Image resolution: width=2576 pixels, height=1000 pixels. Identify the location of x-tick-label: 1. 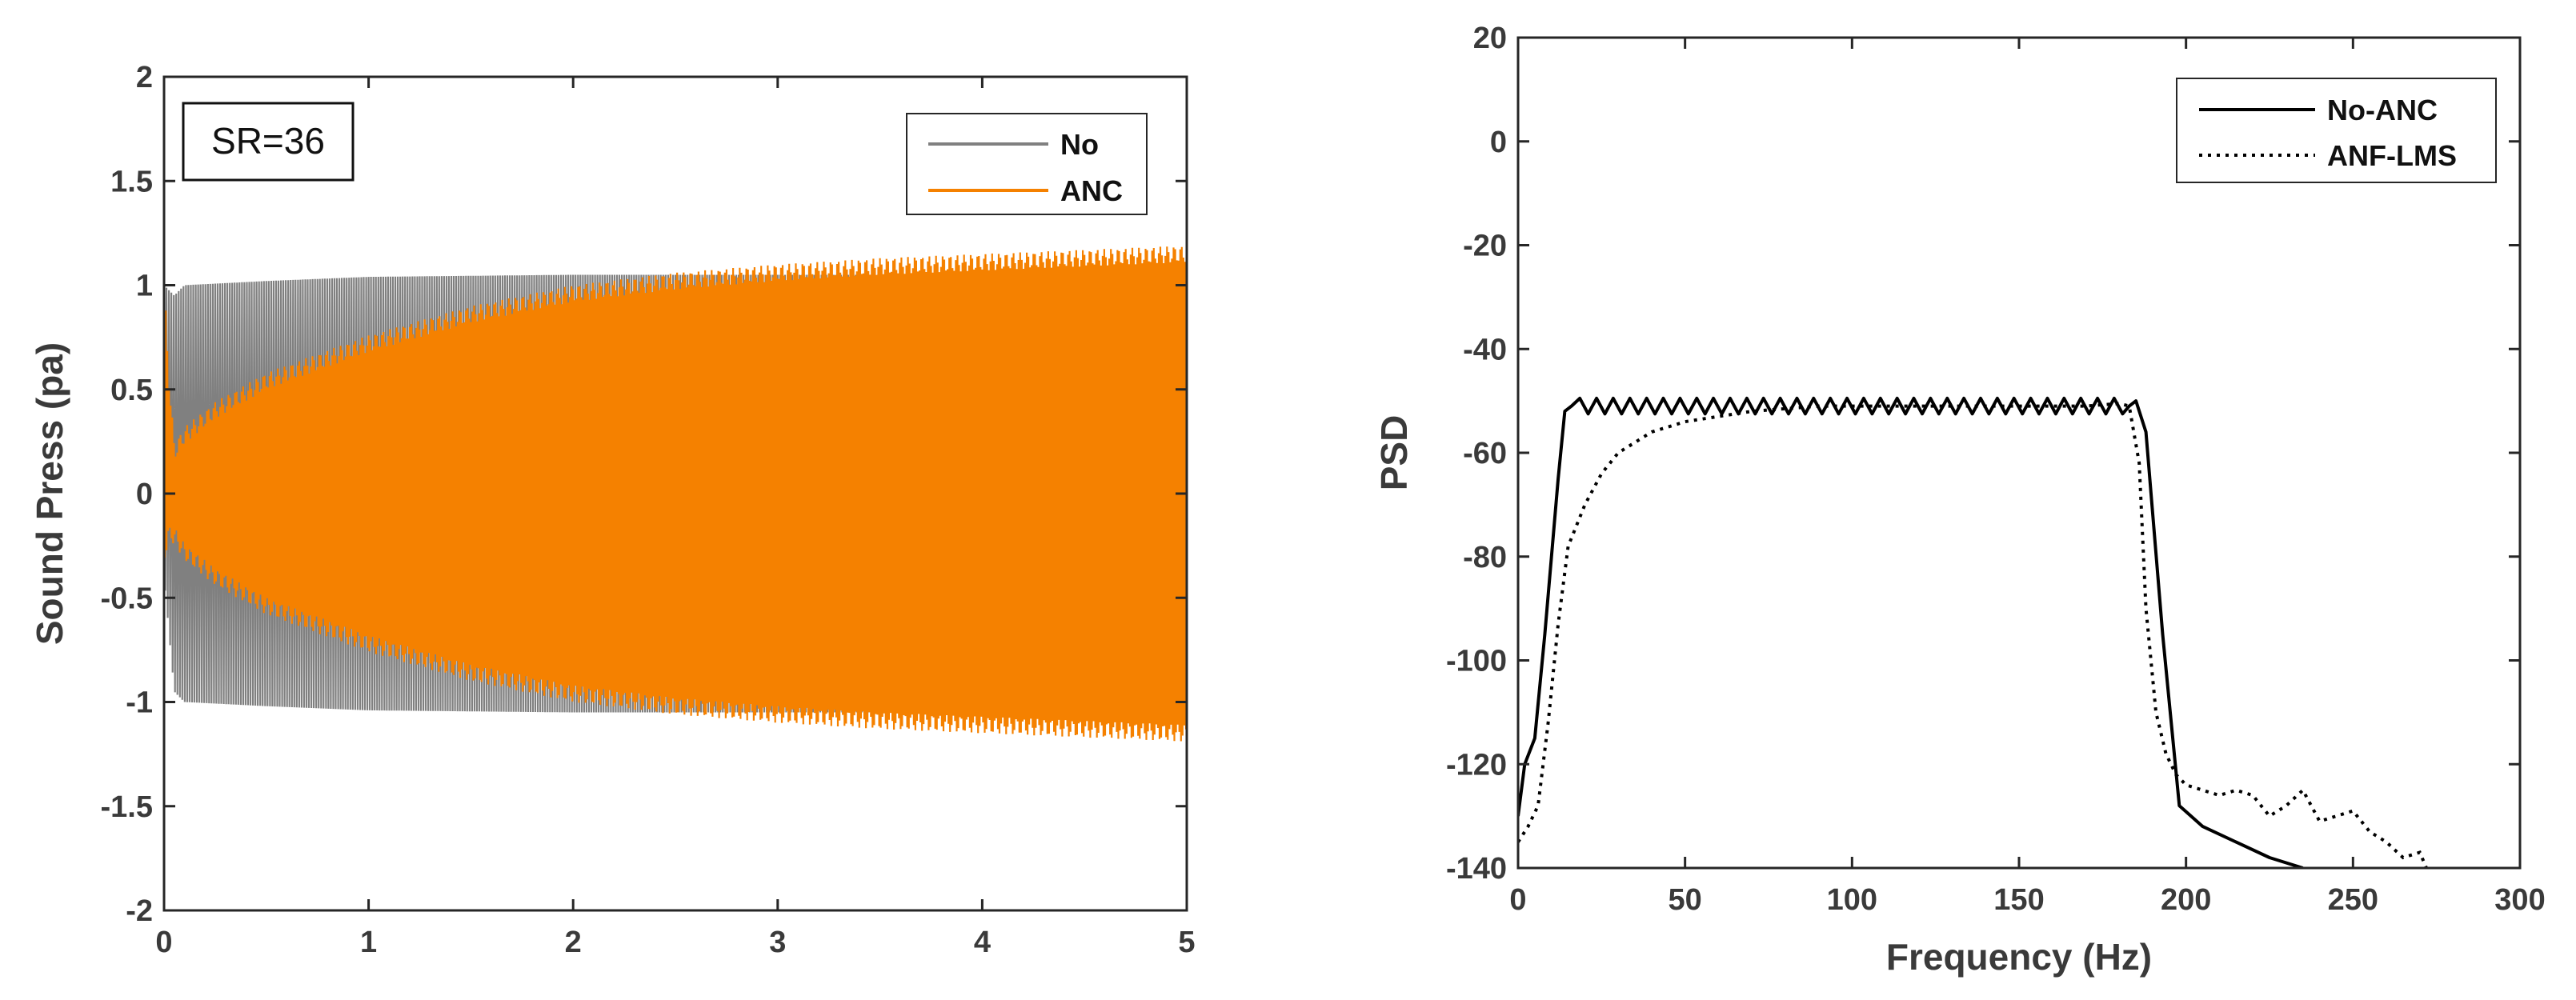
(368, 942).